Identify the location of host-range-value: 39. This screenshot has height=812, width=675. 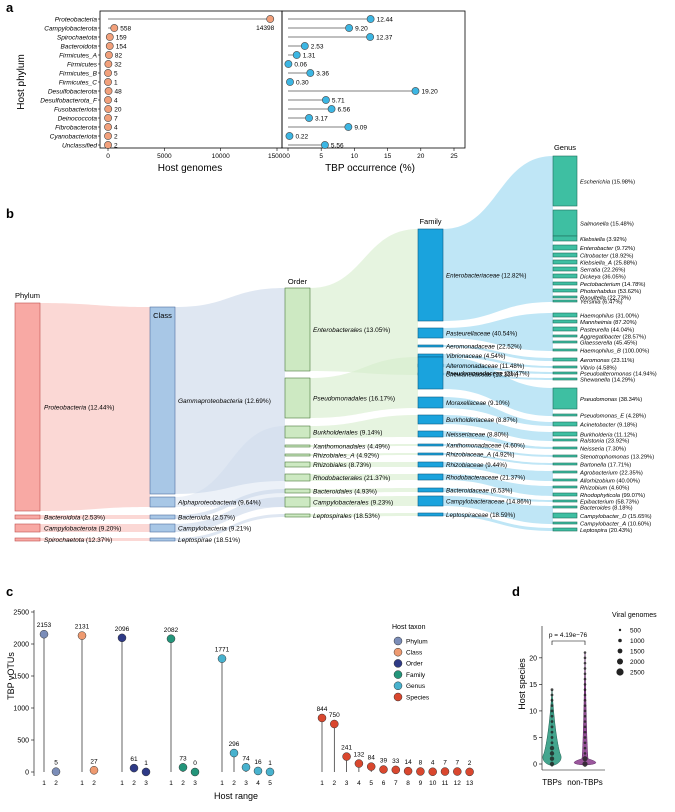
(384, 761).